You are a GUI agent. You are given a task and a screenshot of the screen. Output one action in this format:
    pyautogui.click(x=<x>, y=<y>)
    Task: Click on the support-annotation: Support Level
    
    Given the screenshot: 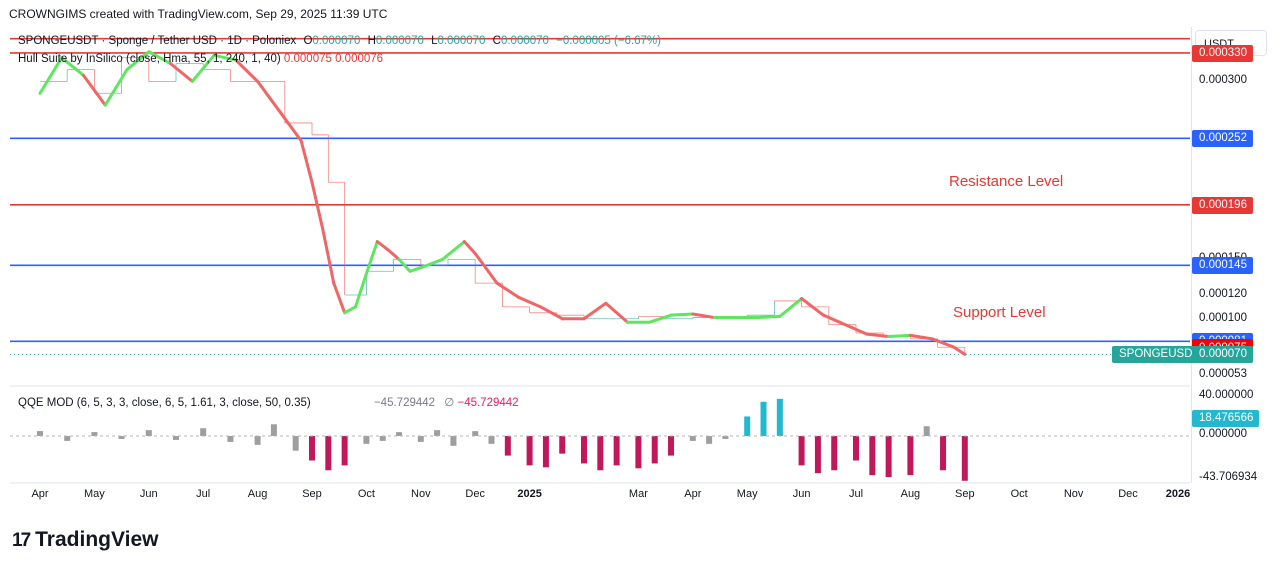 What is the action you would take?
    pyautogui.click(x=999, y=312)
    